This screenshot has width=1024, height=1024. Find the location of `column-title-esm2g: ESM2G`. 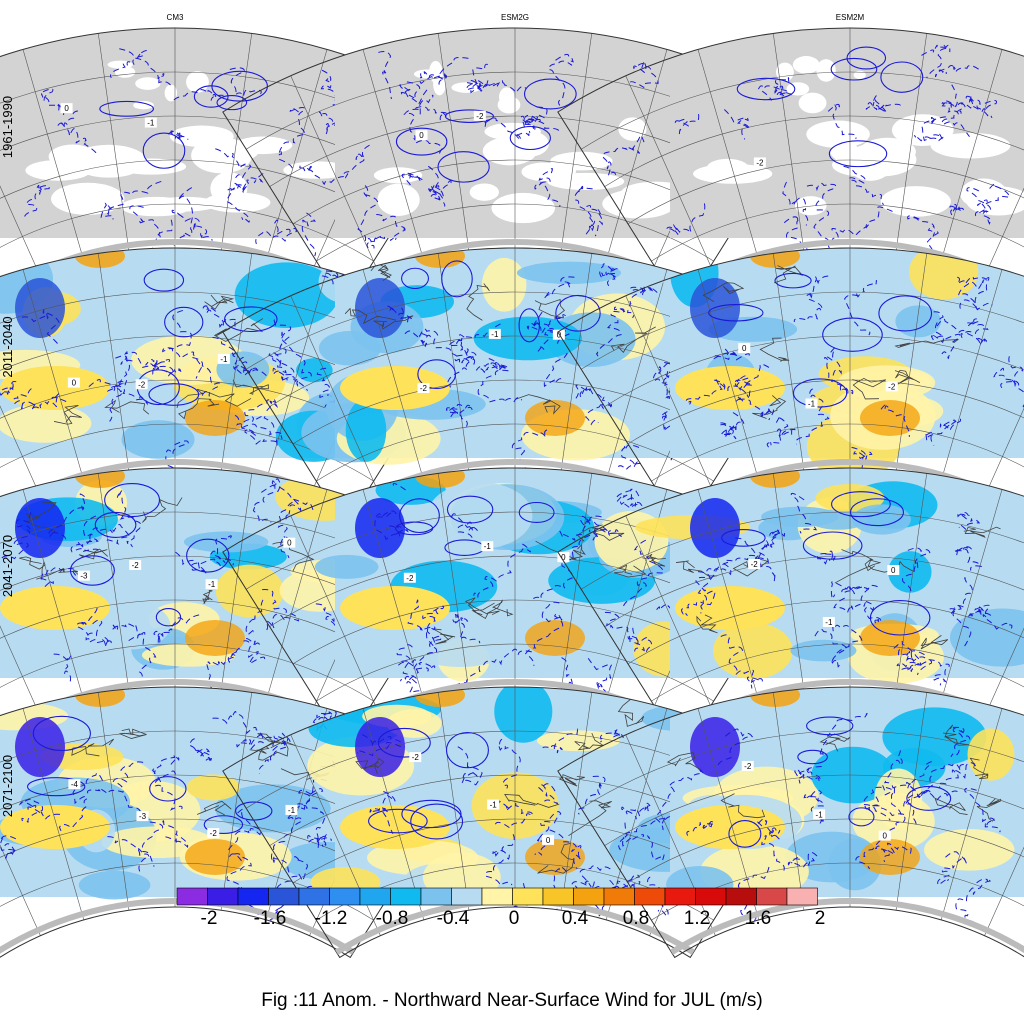

column-title-esm2g: ESM2G is located at coordinates (515, 17).